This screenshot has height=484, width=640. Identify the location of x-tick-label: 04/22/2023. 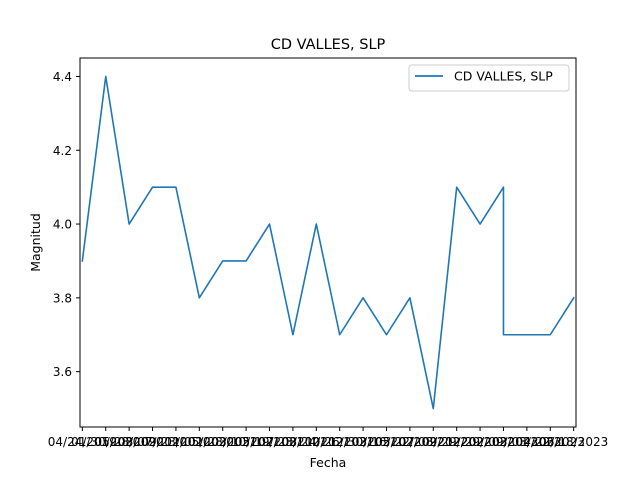
(550, 442).